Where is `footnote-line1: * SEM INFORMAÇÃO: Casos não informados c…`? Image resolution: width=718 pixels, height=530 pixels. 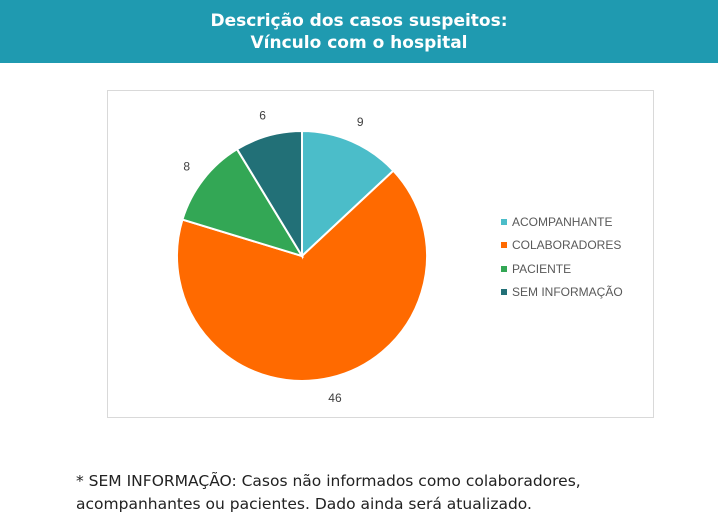 footnote-line1: * SEM INFORMAÇÃO: Casos não informados c… is located at coordinates (328, 481).